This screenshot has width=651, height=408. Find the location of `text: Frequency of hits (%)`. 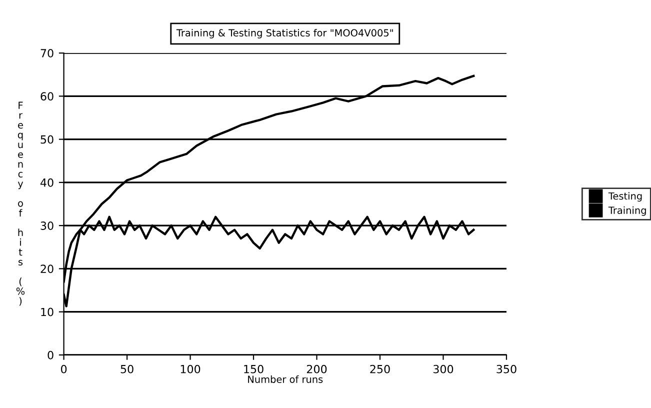

text: Frequency of hits (%) is located at coordinates (20, 204).